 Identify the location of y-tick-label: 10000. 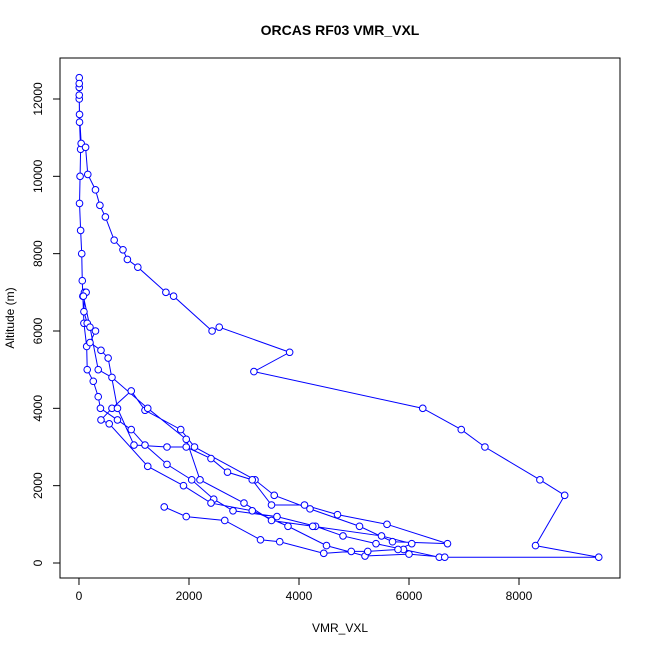
(38, 176).